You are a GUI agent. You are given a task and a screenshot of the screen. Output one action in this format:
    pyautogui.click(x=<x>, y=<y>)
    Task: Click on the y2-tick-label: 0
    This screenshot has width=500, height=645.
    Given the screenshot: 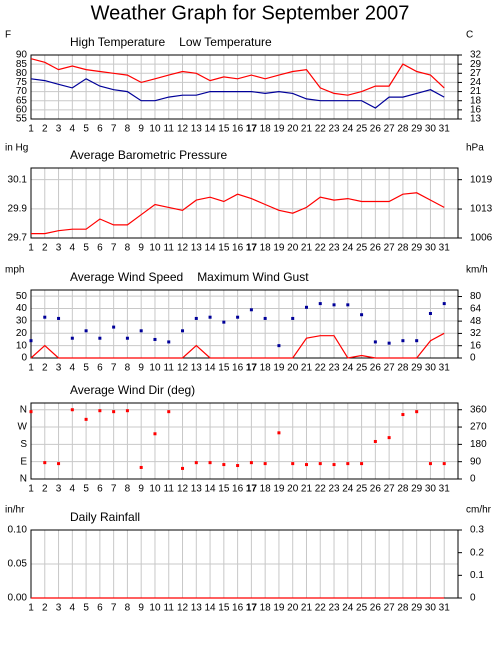 What is the action you would take?
    pyautogui.click(x=473, y=358)
    